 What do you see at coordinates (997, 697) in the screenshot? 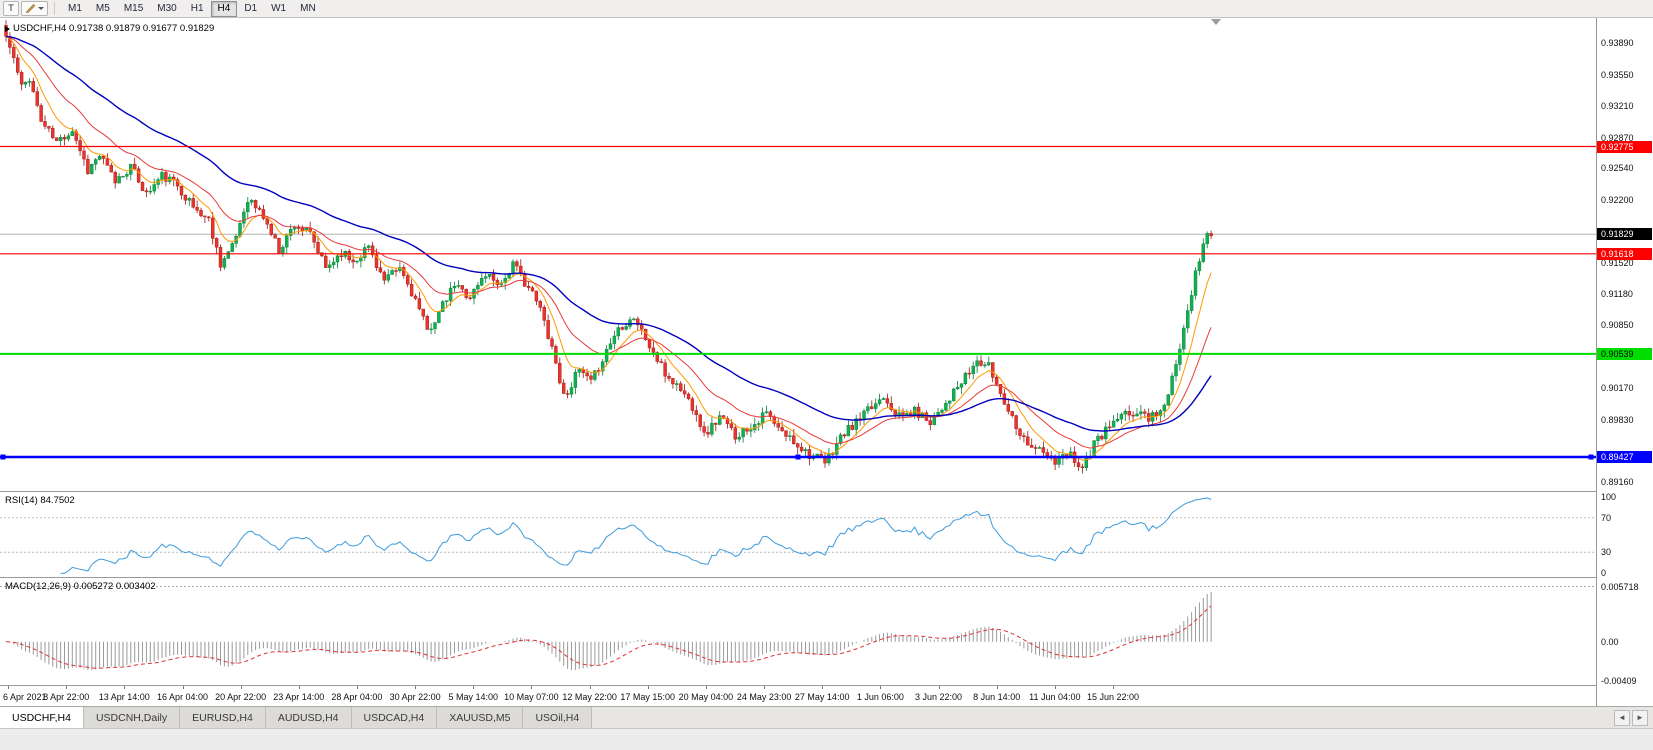
I see `time-axis-label: 8 Jun 14:00` at bounding box center [997, 697].